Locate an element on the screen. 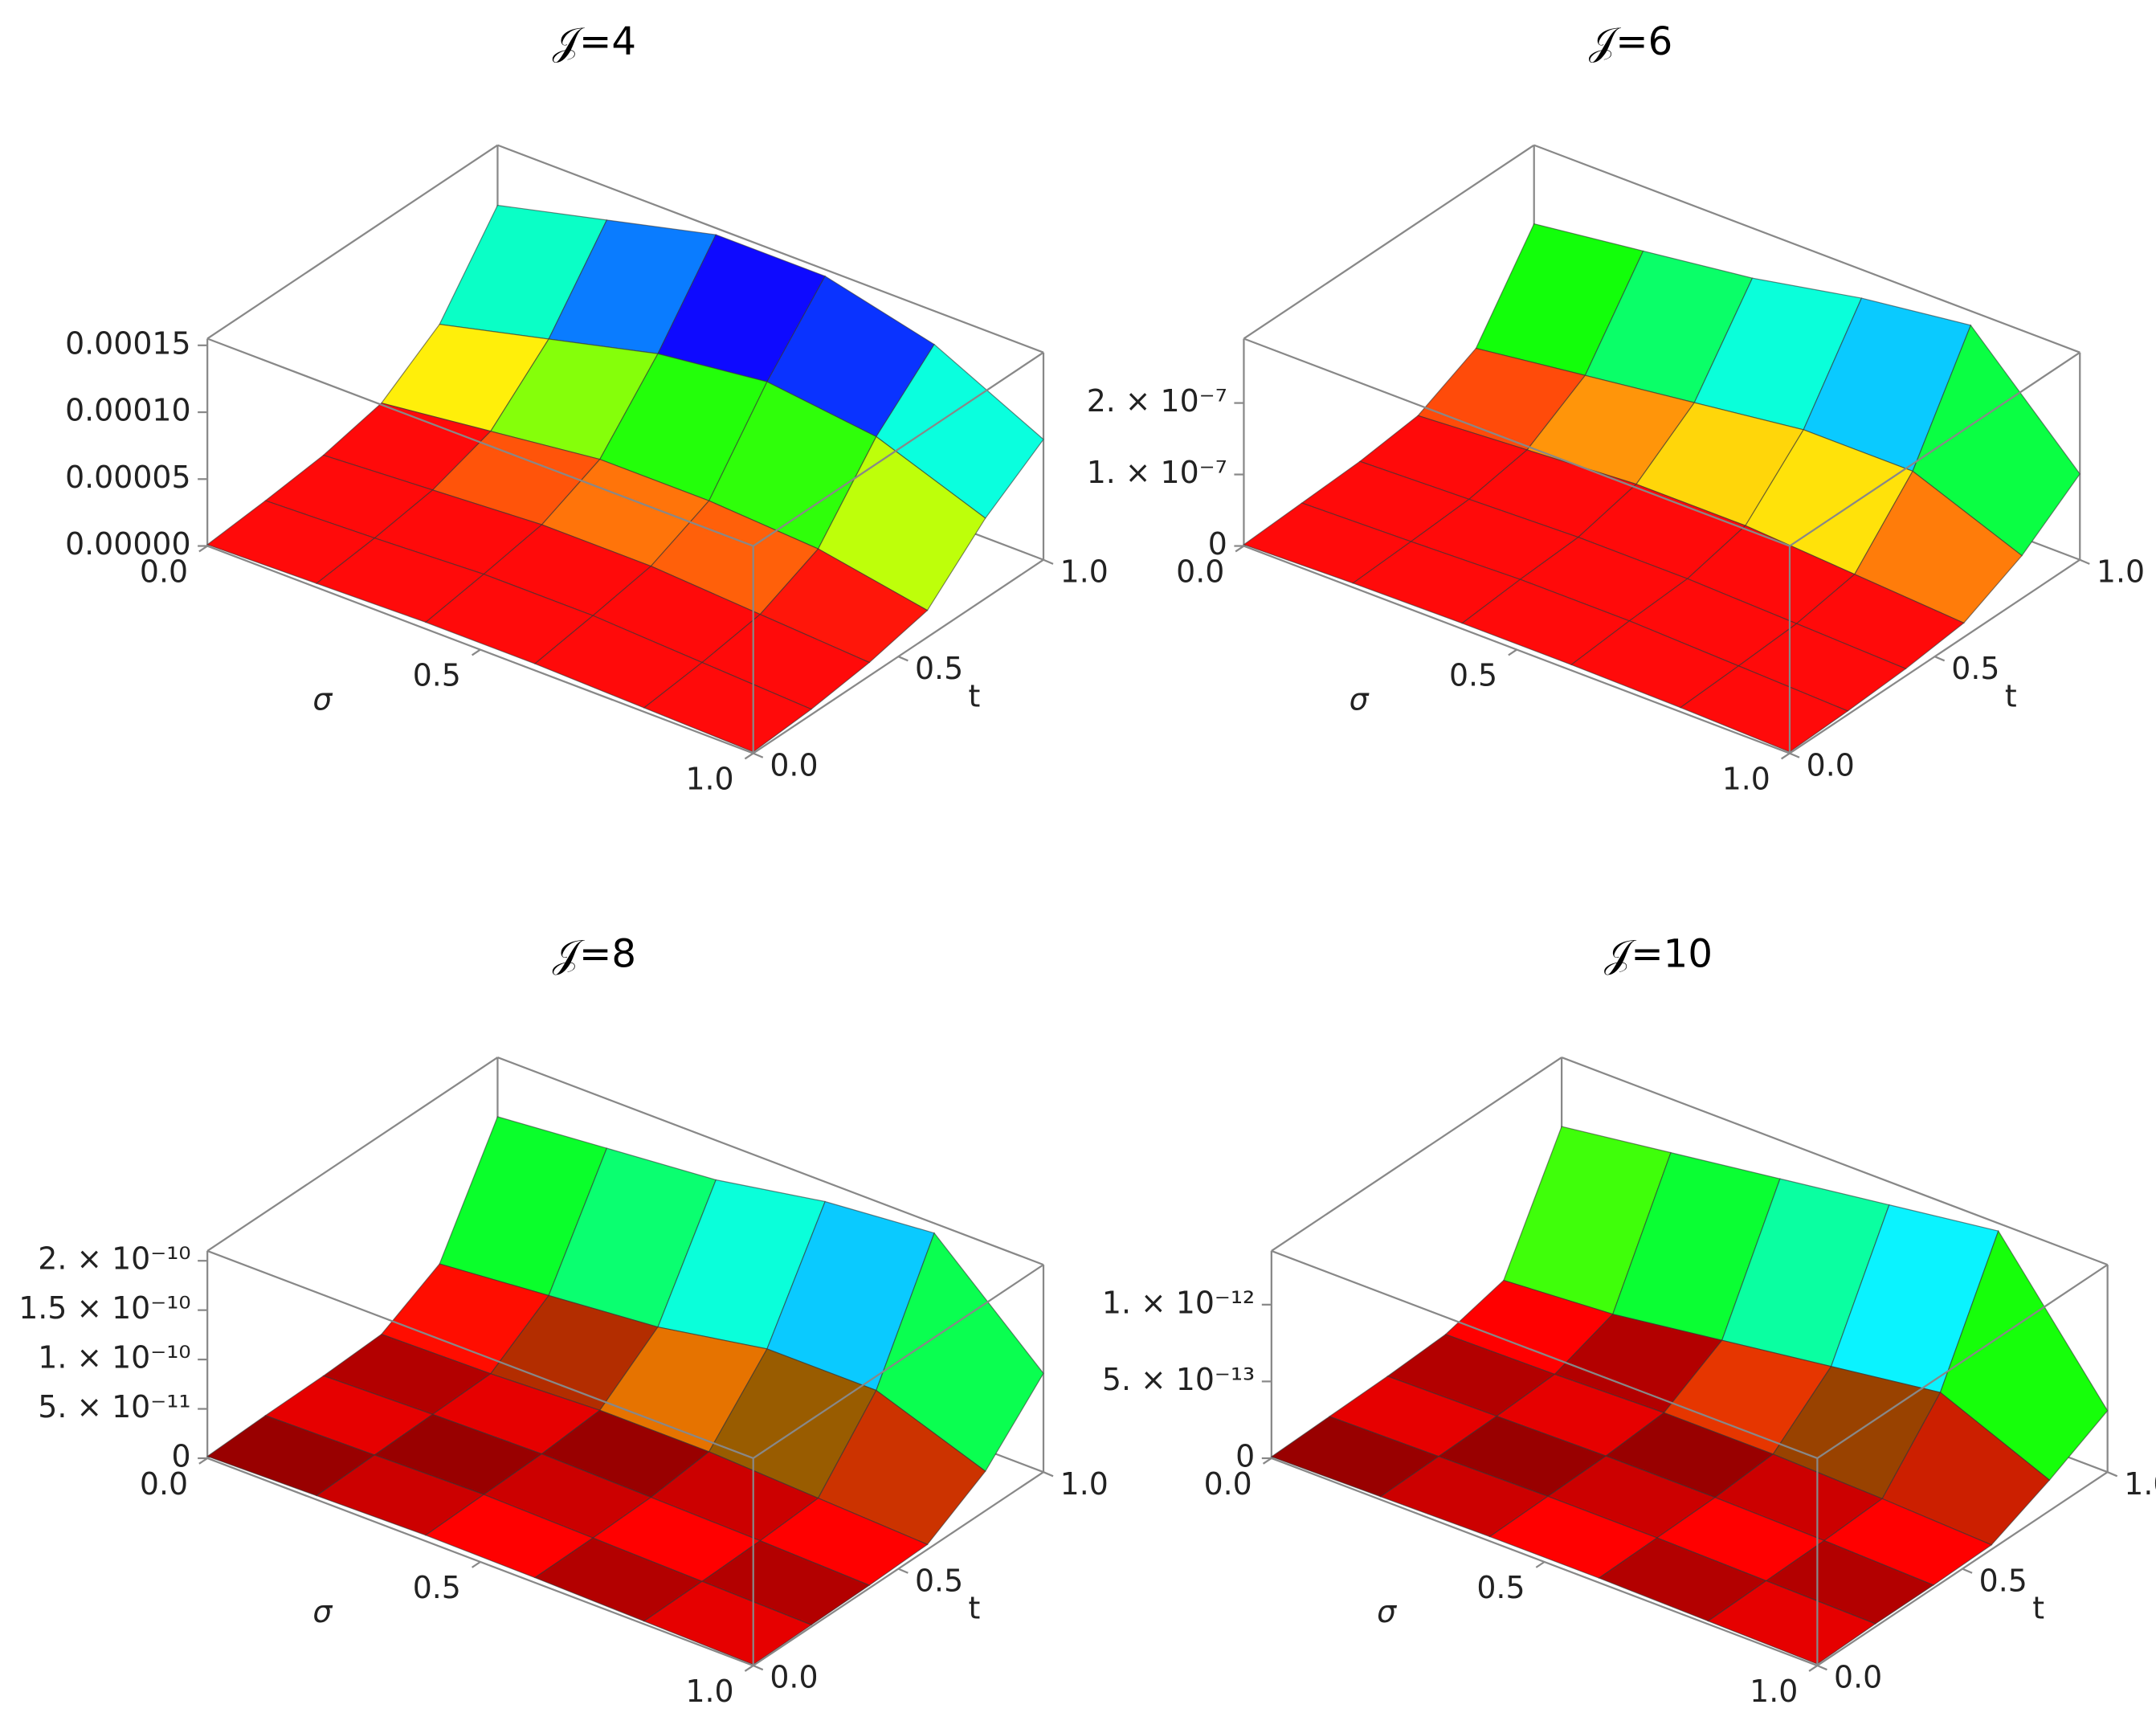 This screenshot has height=1725, width=2156. chart-title: 𝒥=8 is located at coordinates (594, 953).